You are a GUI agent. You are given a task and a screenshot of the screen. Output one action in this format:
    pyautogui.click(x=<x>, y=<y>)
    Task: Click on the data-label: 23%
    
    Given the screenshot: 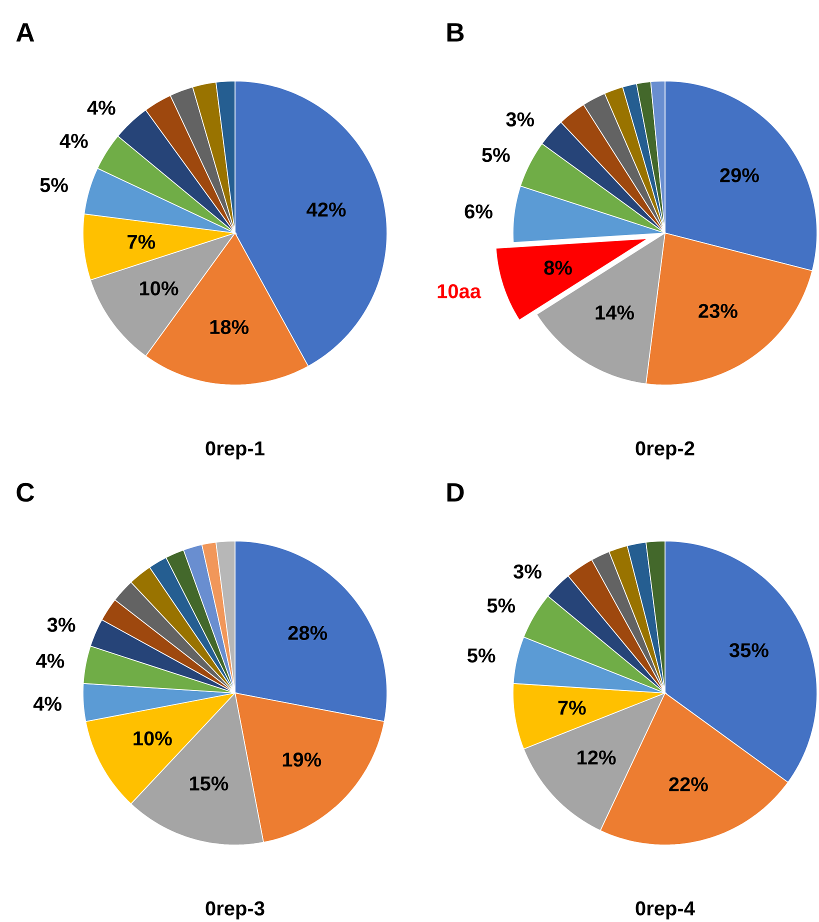 What is the action you would take?
    pyautogui.click(x=718, y=311)
    